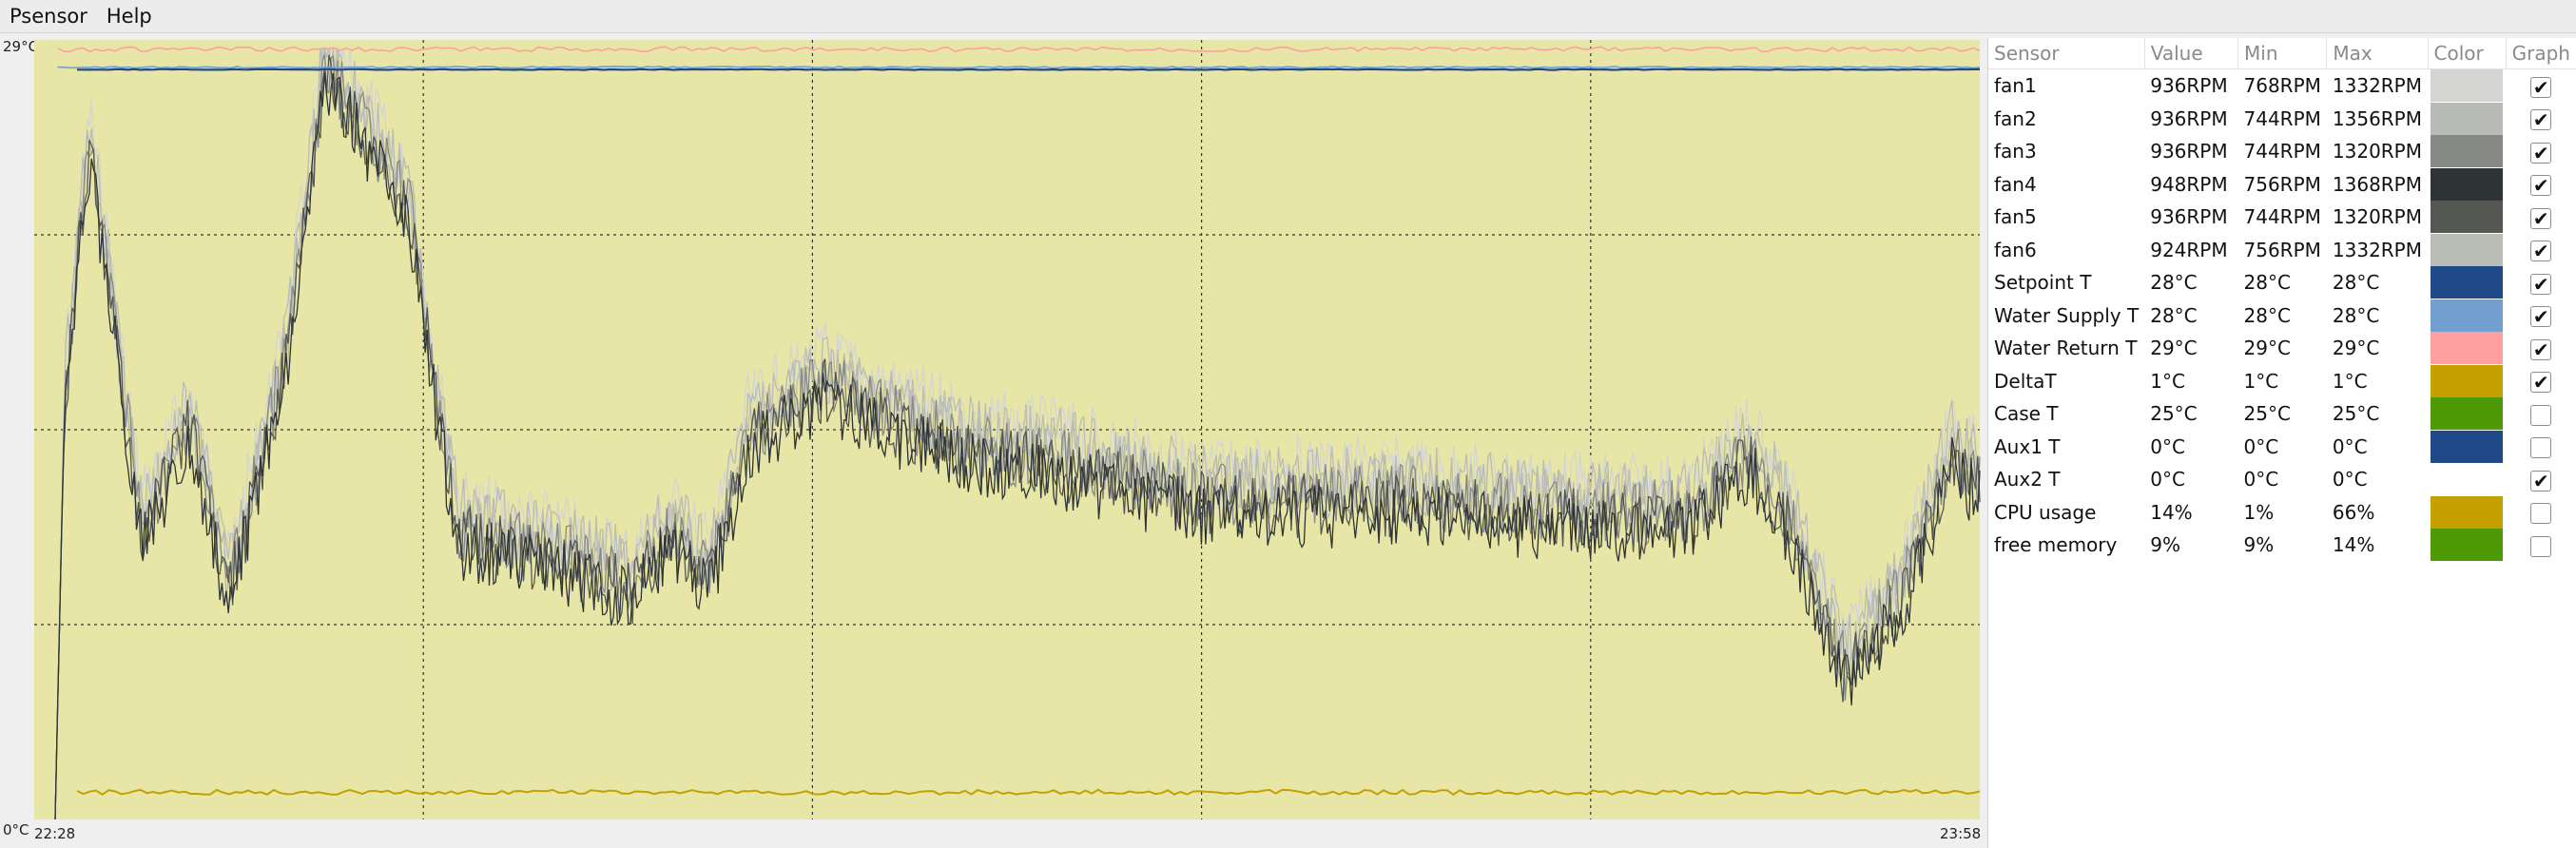 This screenshot has width=2576, height=848. Describe the element at coordinates (2025, 381) in the screenshot. I see `sensor-name-cell: DeltaT` at that location.